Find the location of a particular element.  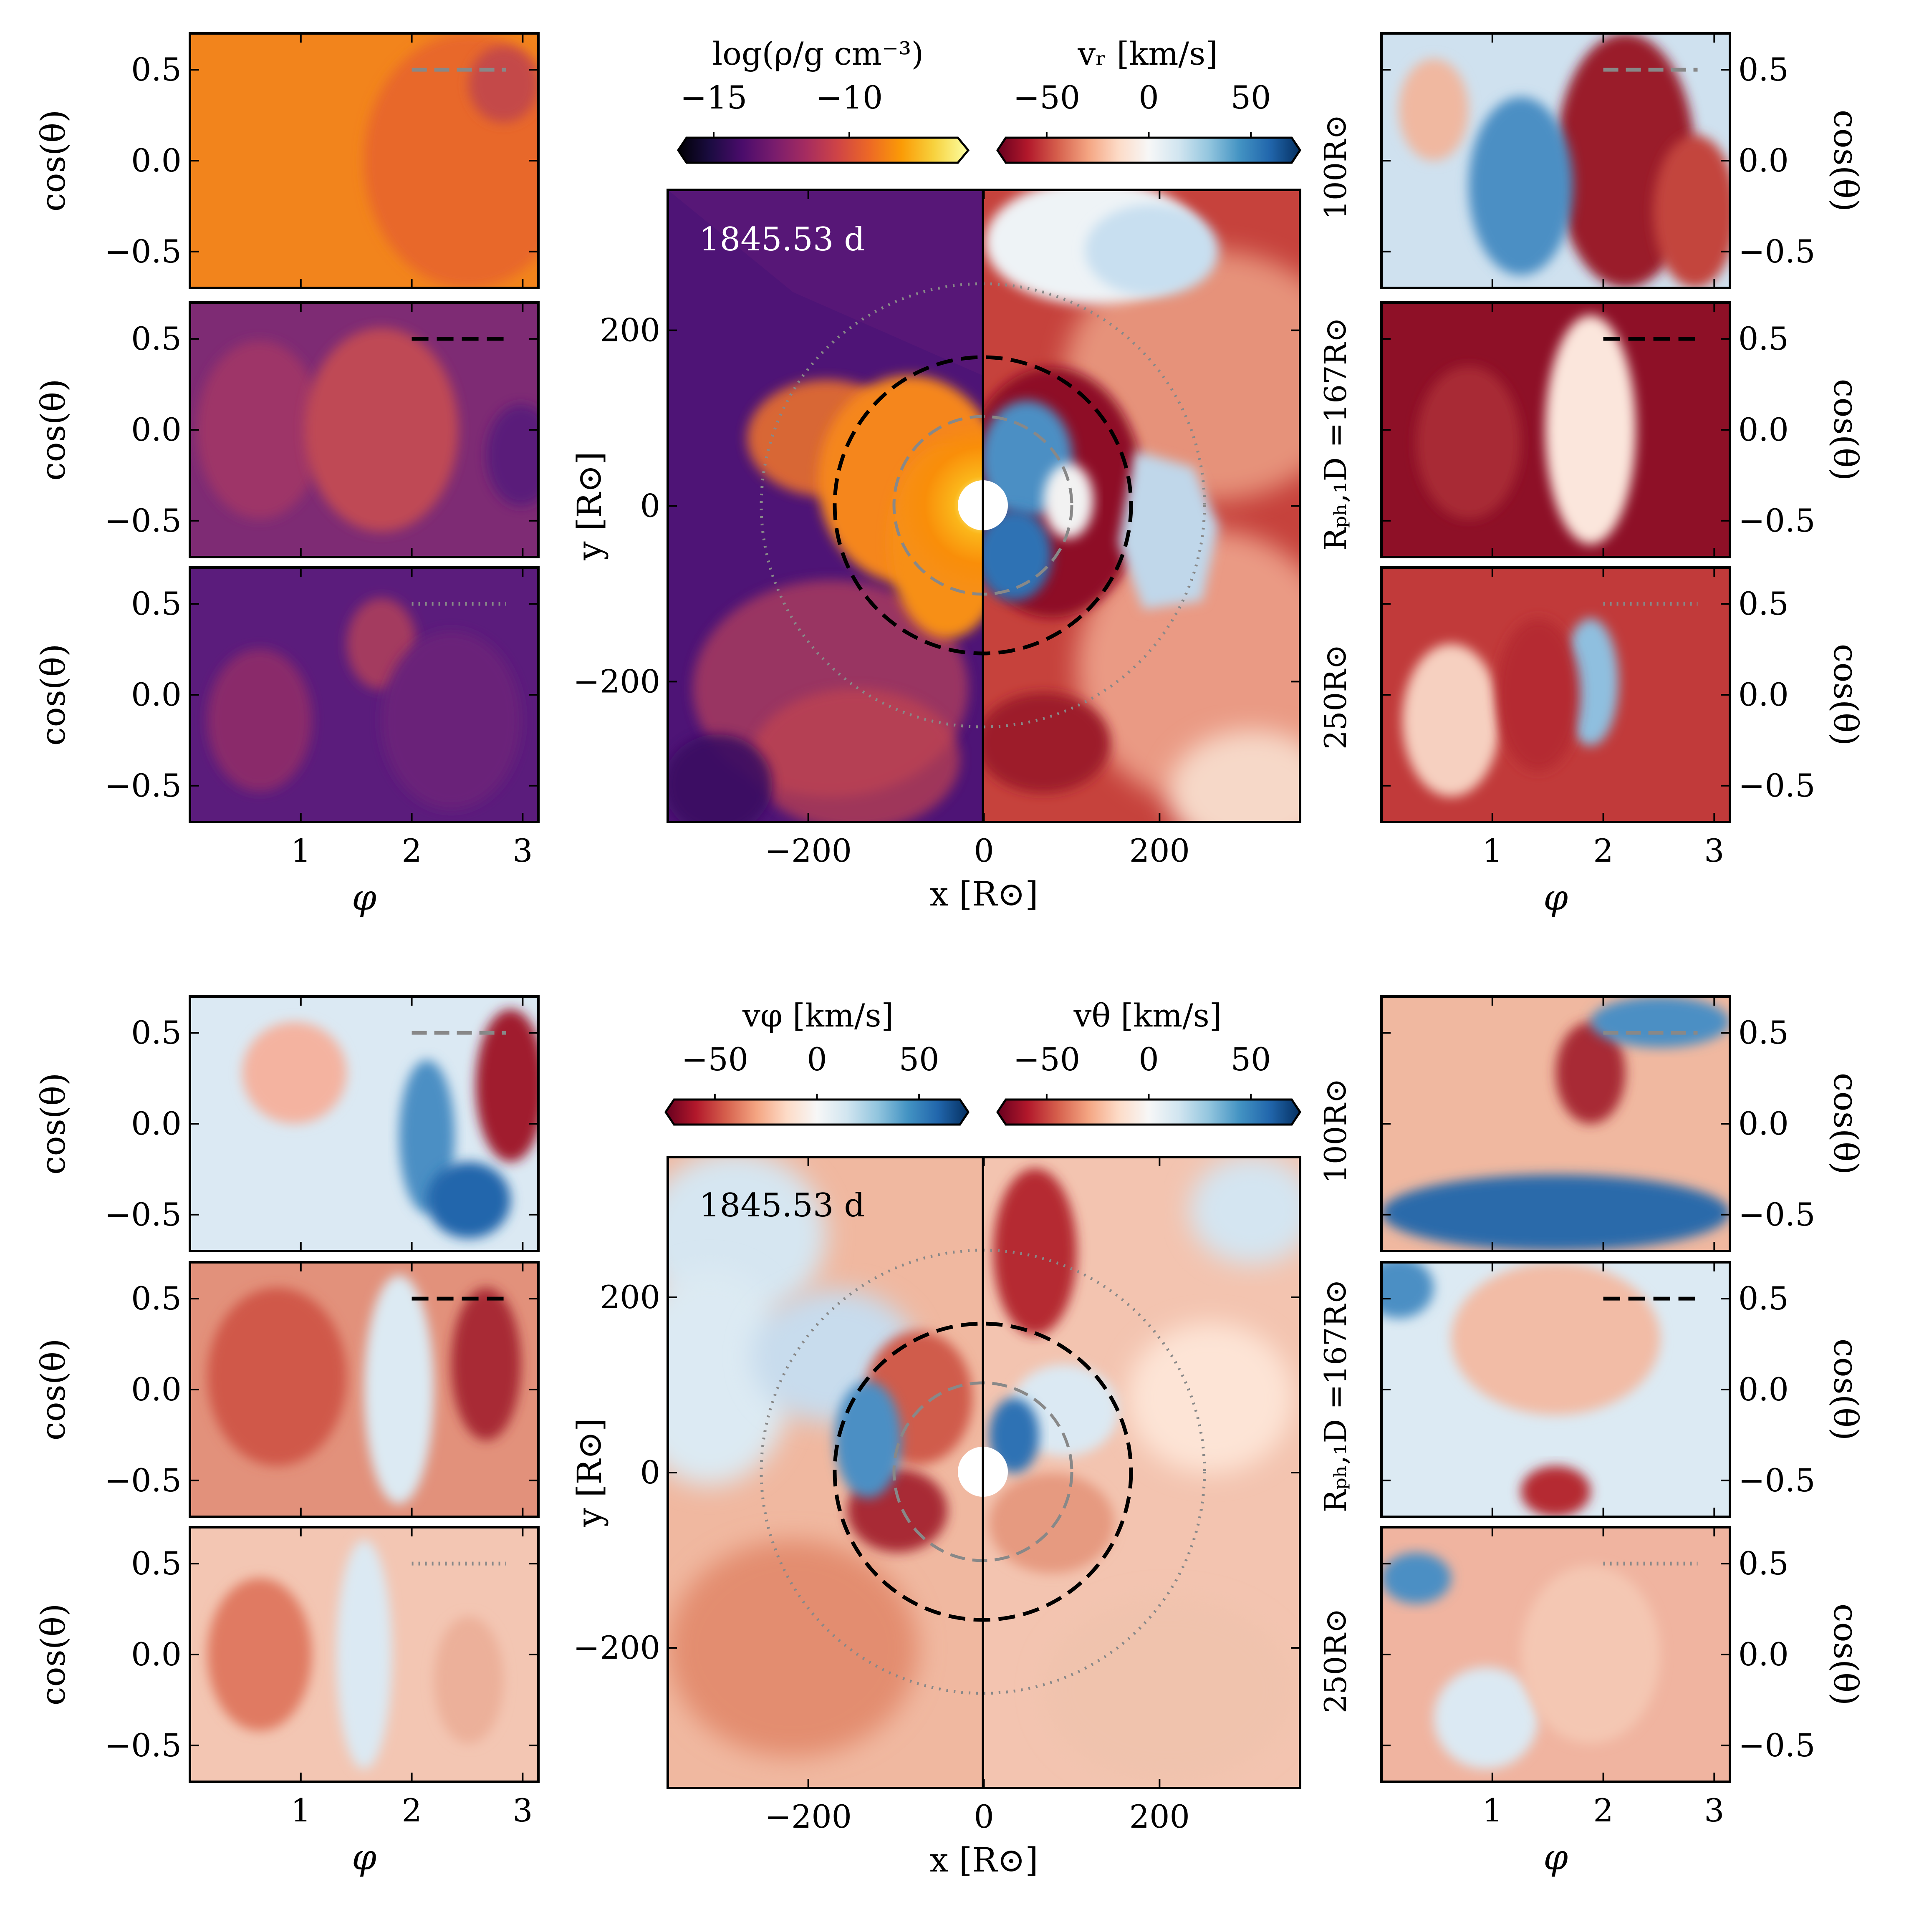

top-right-panel-3-xtick-label: 3 is located at coordinates (1714, 850).